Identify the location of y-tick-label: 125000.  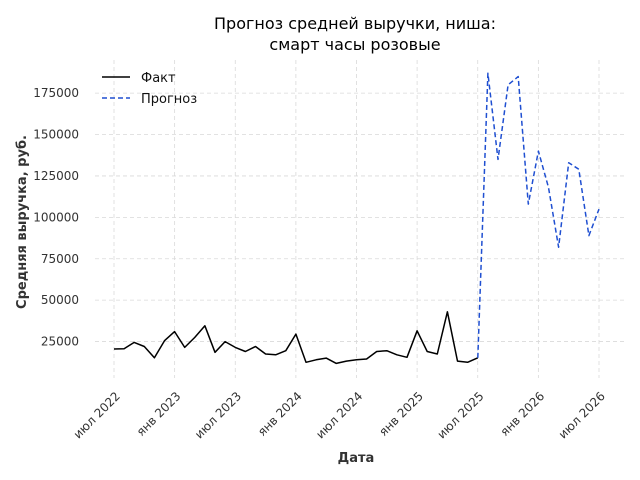
(56, 176).